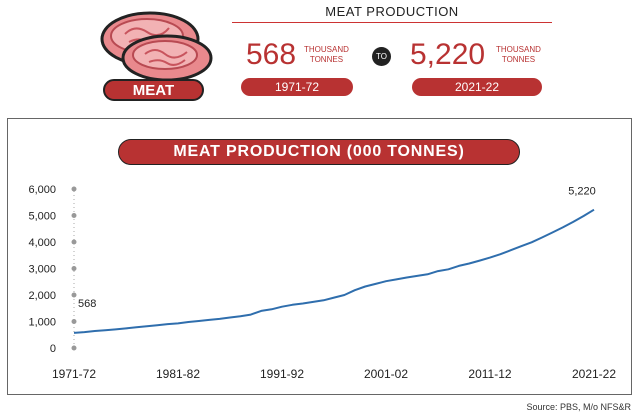 The height and width of the screenshot is (420, 639). What do you see at coordinates (392, 22) in the screenshot?
I see `header-divider` at bounding box center [392, 22].